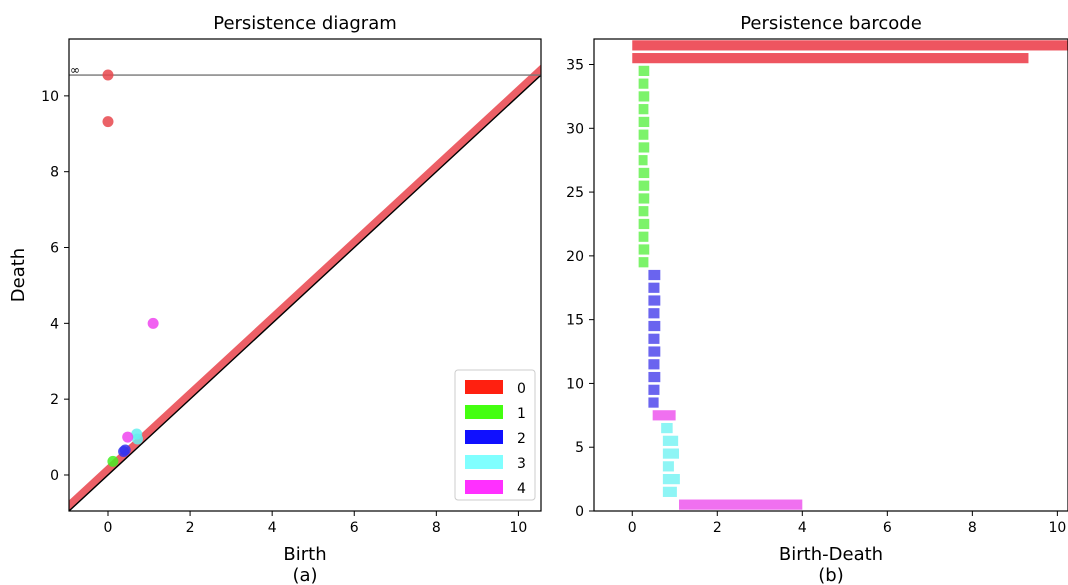 The width and height of the screenshot is (1068, 585). Describe the element at coordinates (54, 400) in the screenshot. I see `y-tick-label: 2` at that location.